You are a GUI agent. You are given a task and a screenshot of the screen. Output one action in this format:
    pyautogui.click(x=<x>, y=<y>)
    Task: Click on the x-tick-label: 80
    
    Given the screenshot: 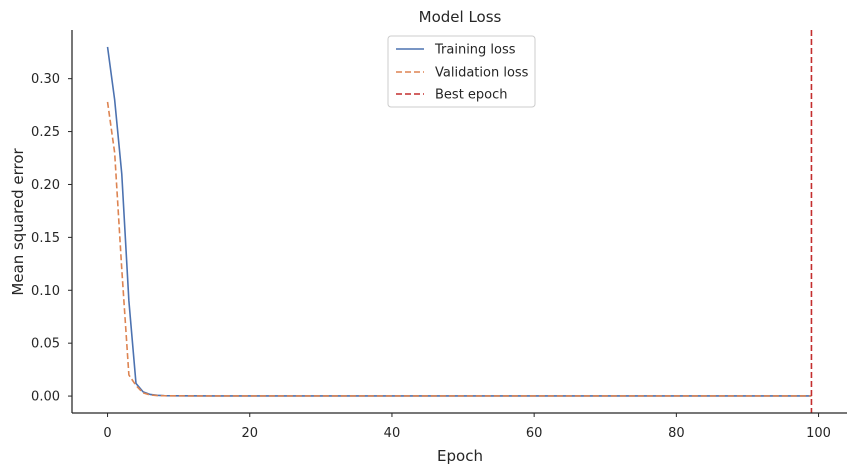 What is the action you would take?
    pyautogui.click(x=676, y=433)
    